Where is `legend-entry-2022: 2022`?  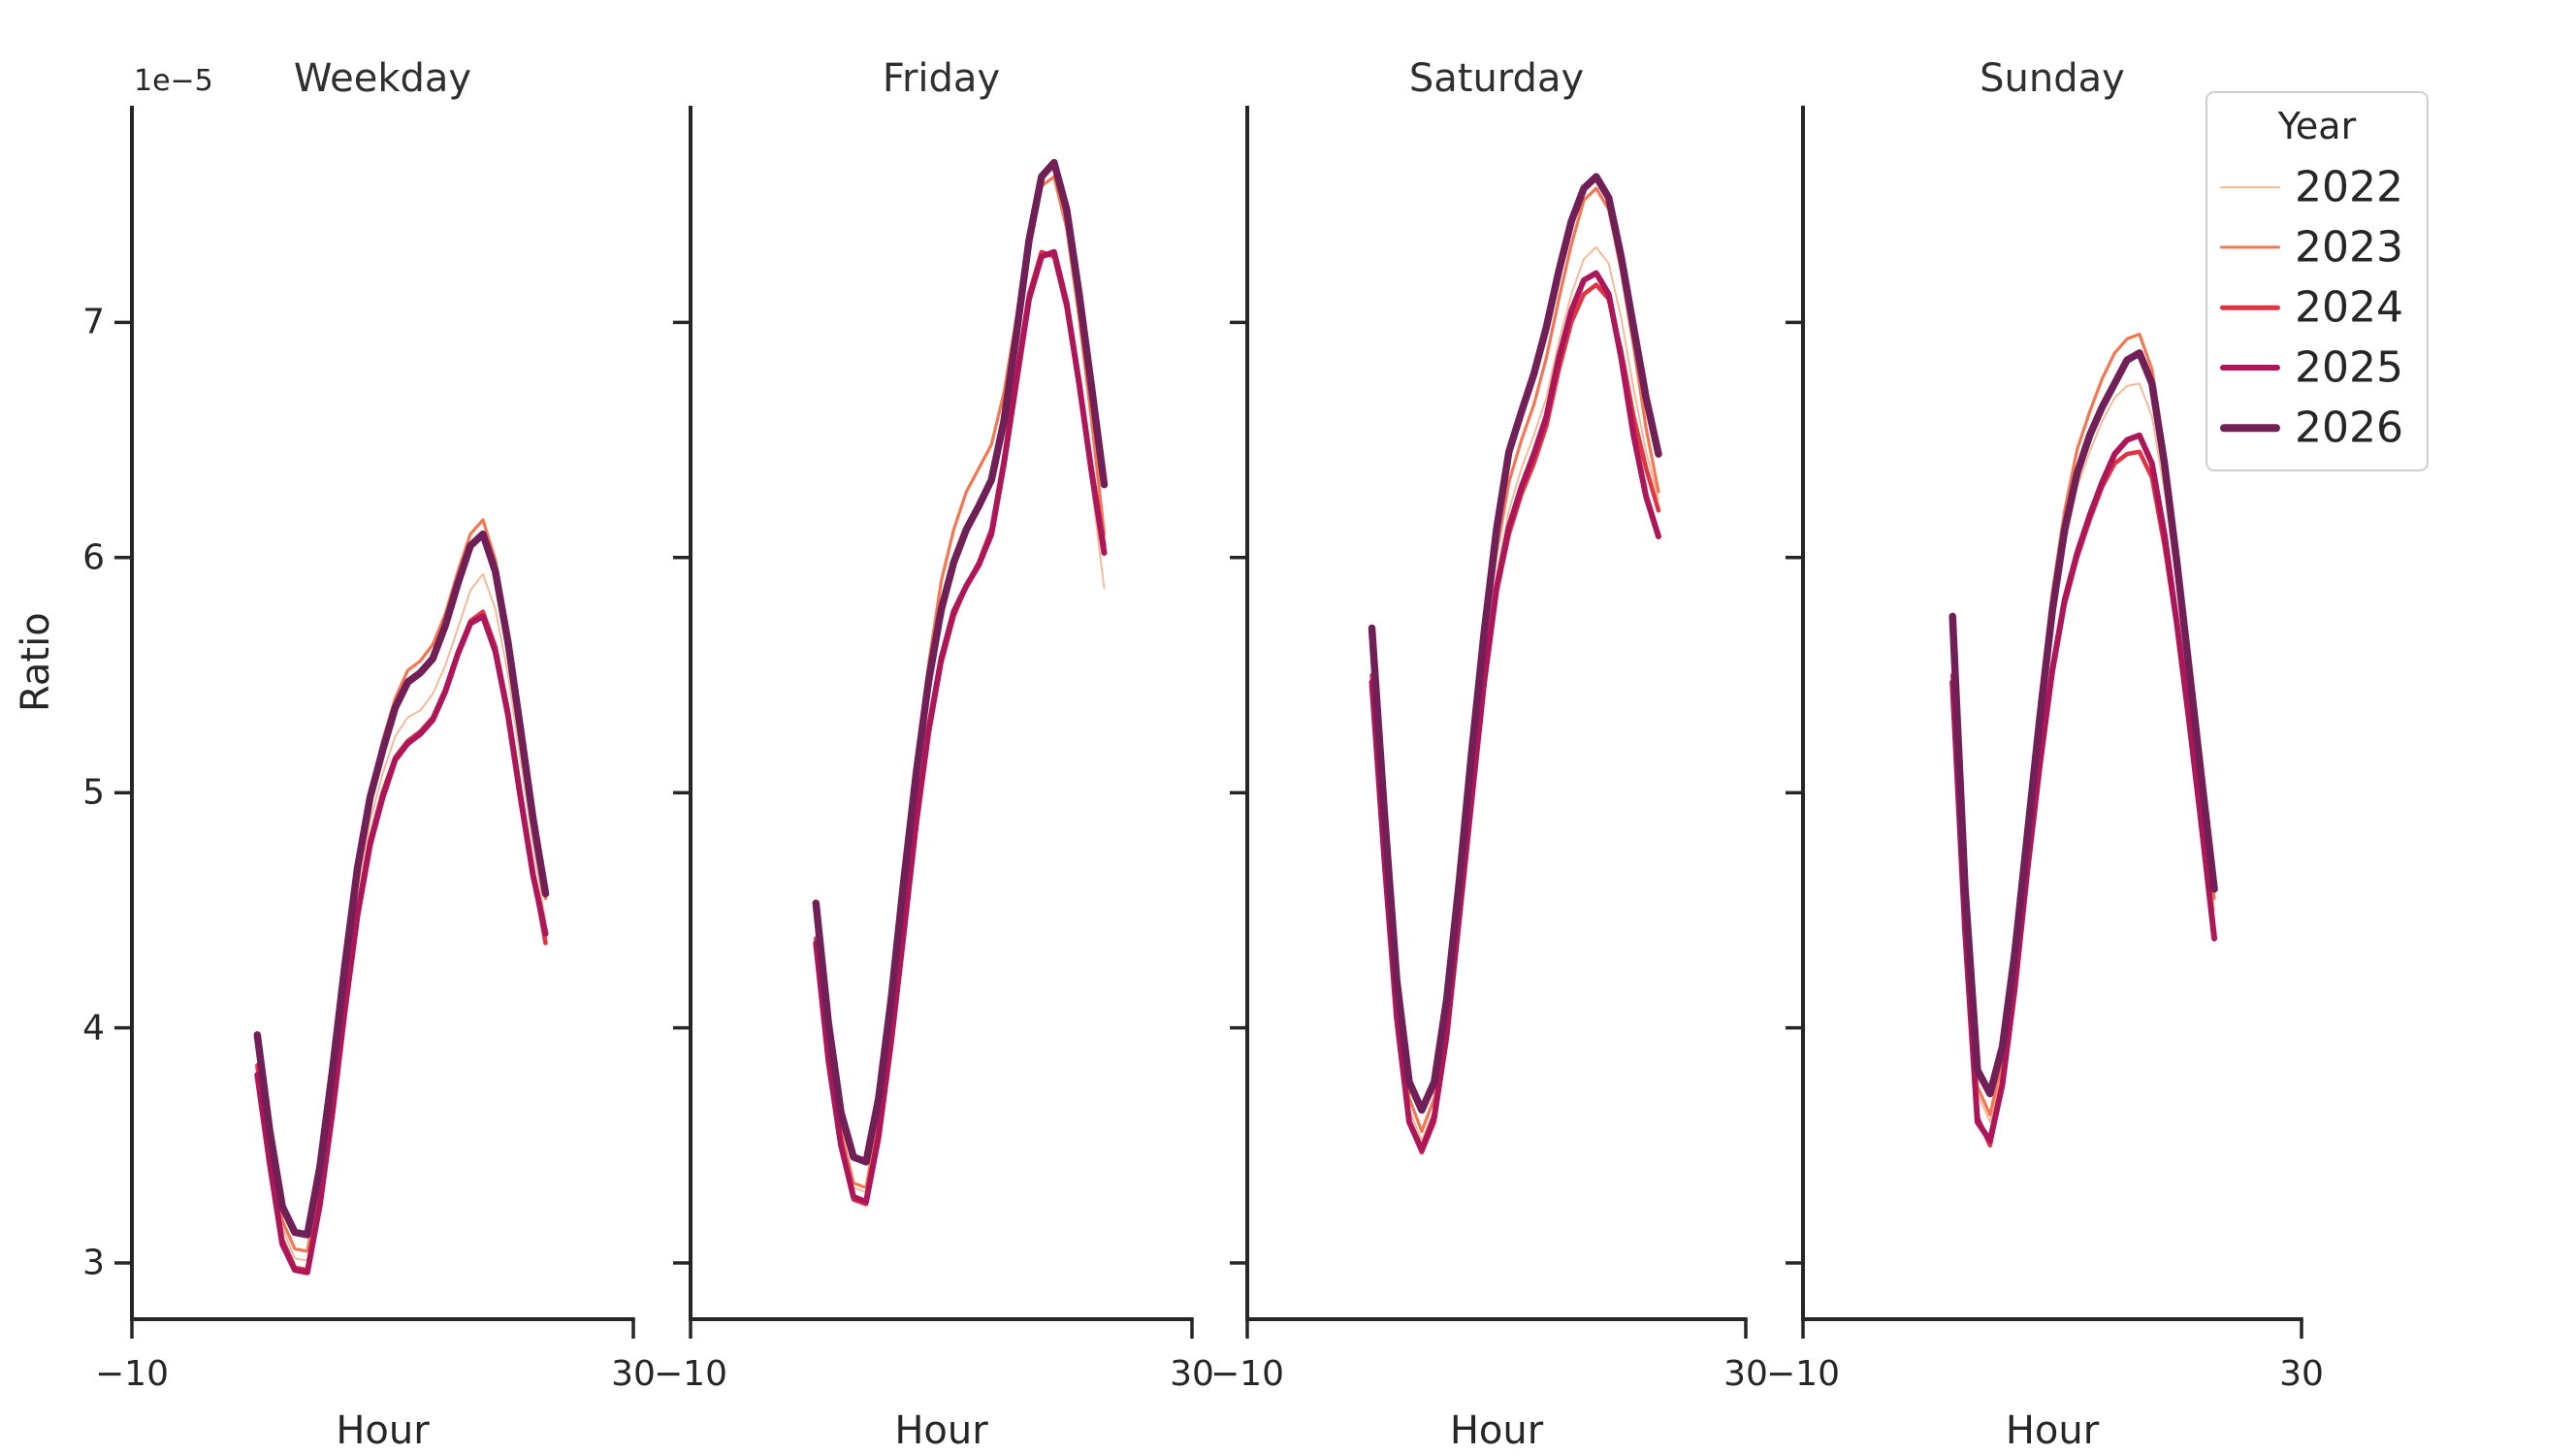 legend-entry-2022: 2022 is located at coordinates (2317, 187).